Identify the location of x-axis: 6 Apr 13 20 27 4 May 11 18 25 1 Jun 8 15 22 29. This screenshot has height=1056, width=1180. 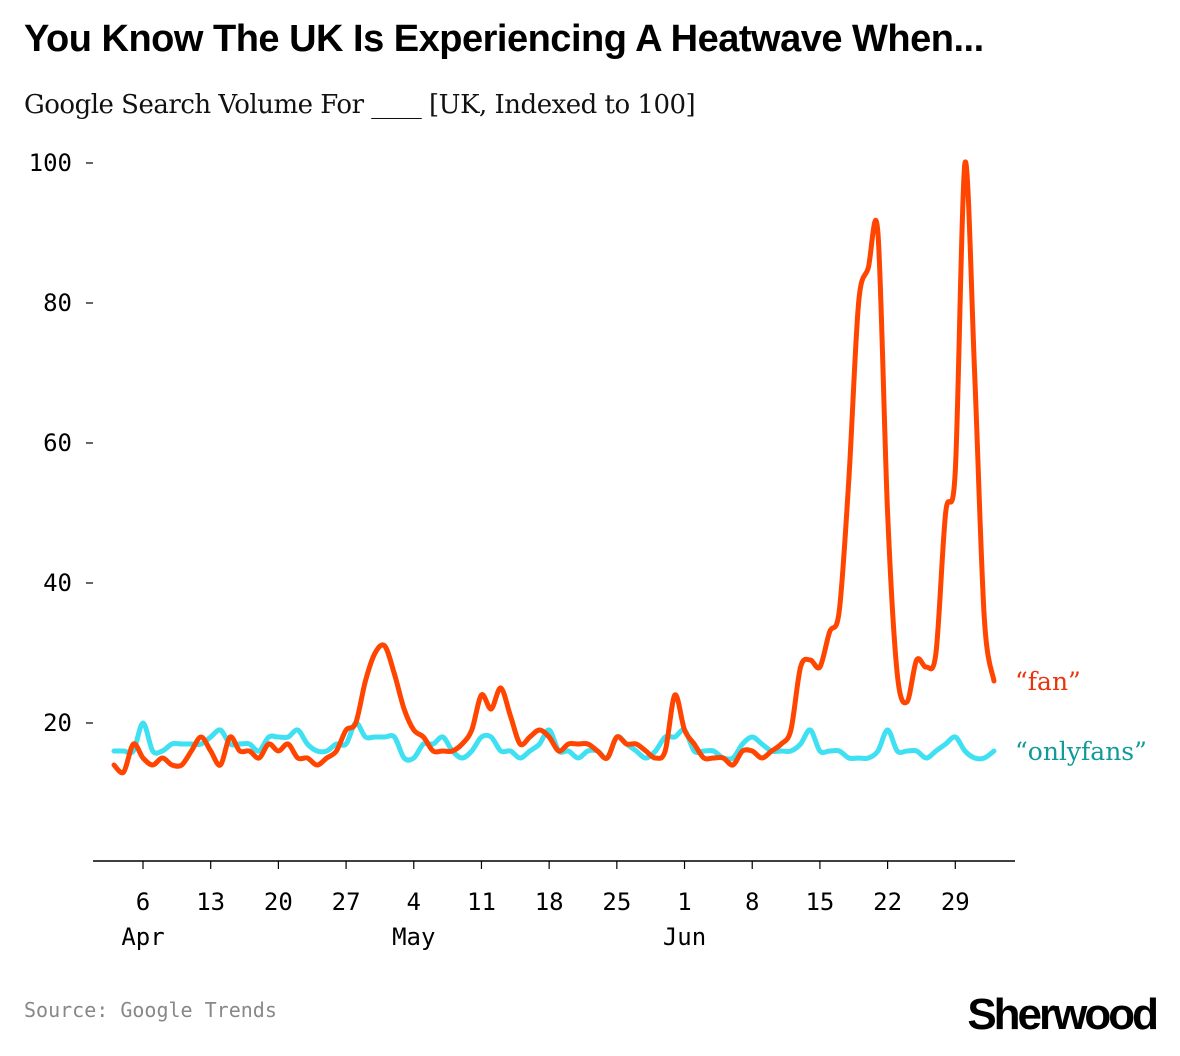
(545, 906).